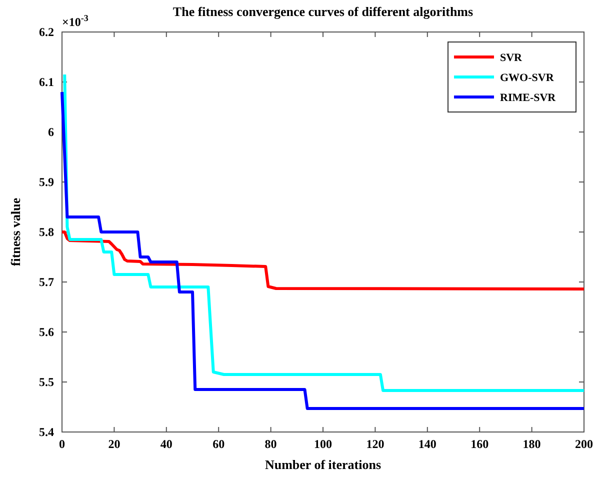 This screenshot has height=479, width=600. What do you see at coordinates (512, 58) in the screenshot?
I see `legend-label: SVR` at bounding box center [512, 58].